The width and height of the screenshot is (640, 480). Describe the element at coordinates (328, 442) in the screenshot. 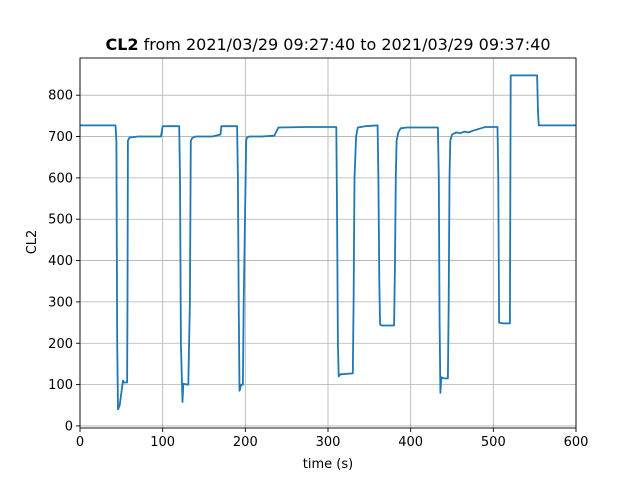

I see `x-tick-label: 300` at that location.